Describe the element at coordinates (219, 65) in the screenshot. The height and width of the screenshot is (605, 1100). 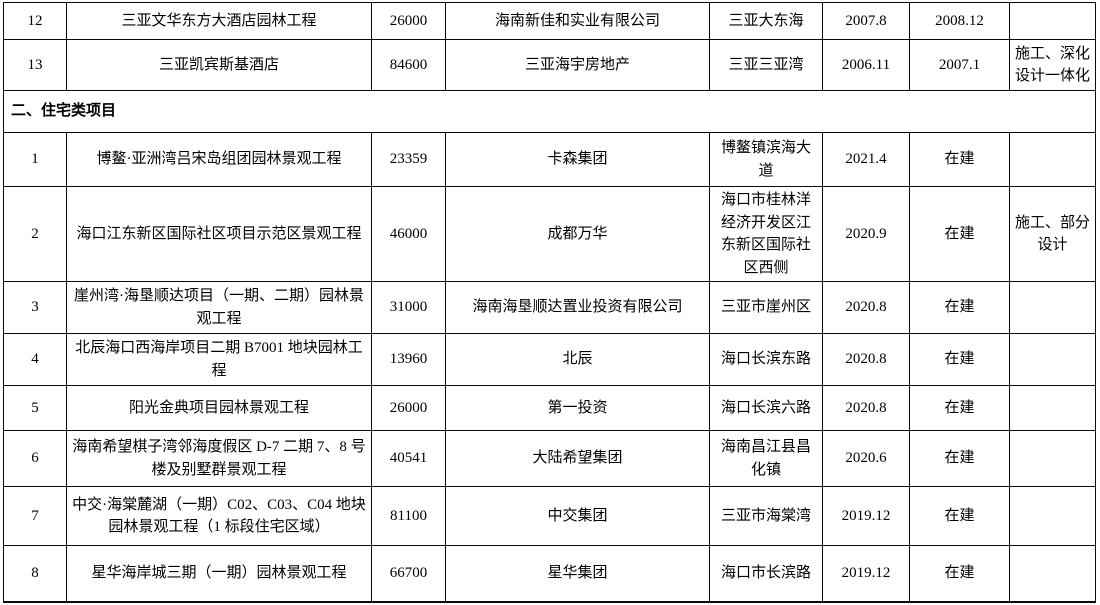
I see `cell-project: 三亚凯宾斯基酒店` at that location.